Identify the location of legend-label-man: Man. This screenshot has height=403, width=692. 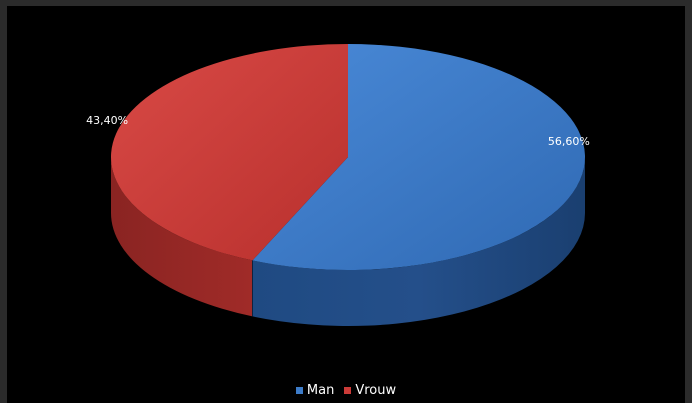
(320, 390).